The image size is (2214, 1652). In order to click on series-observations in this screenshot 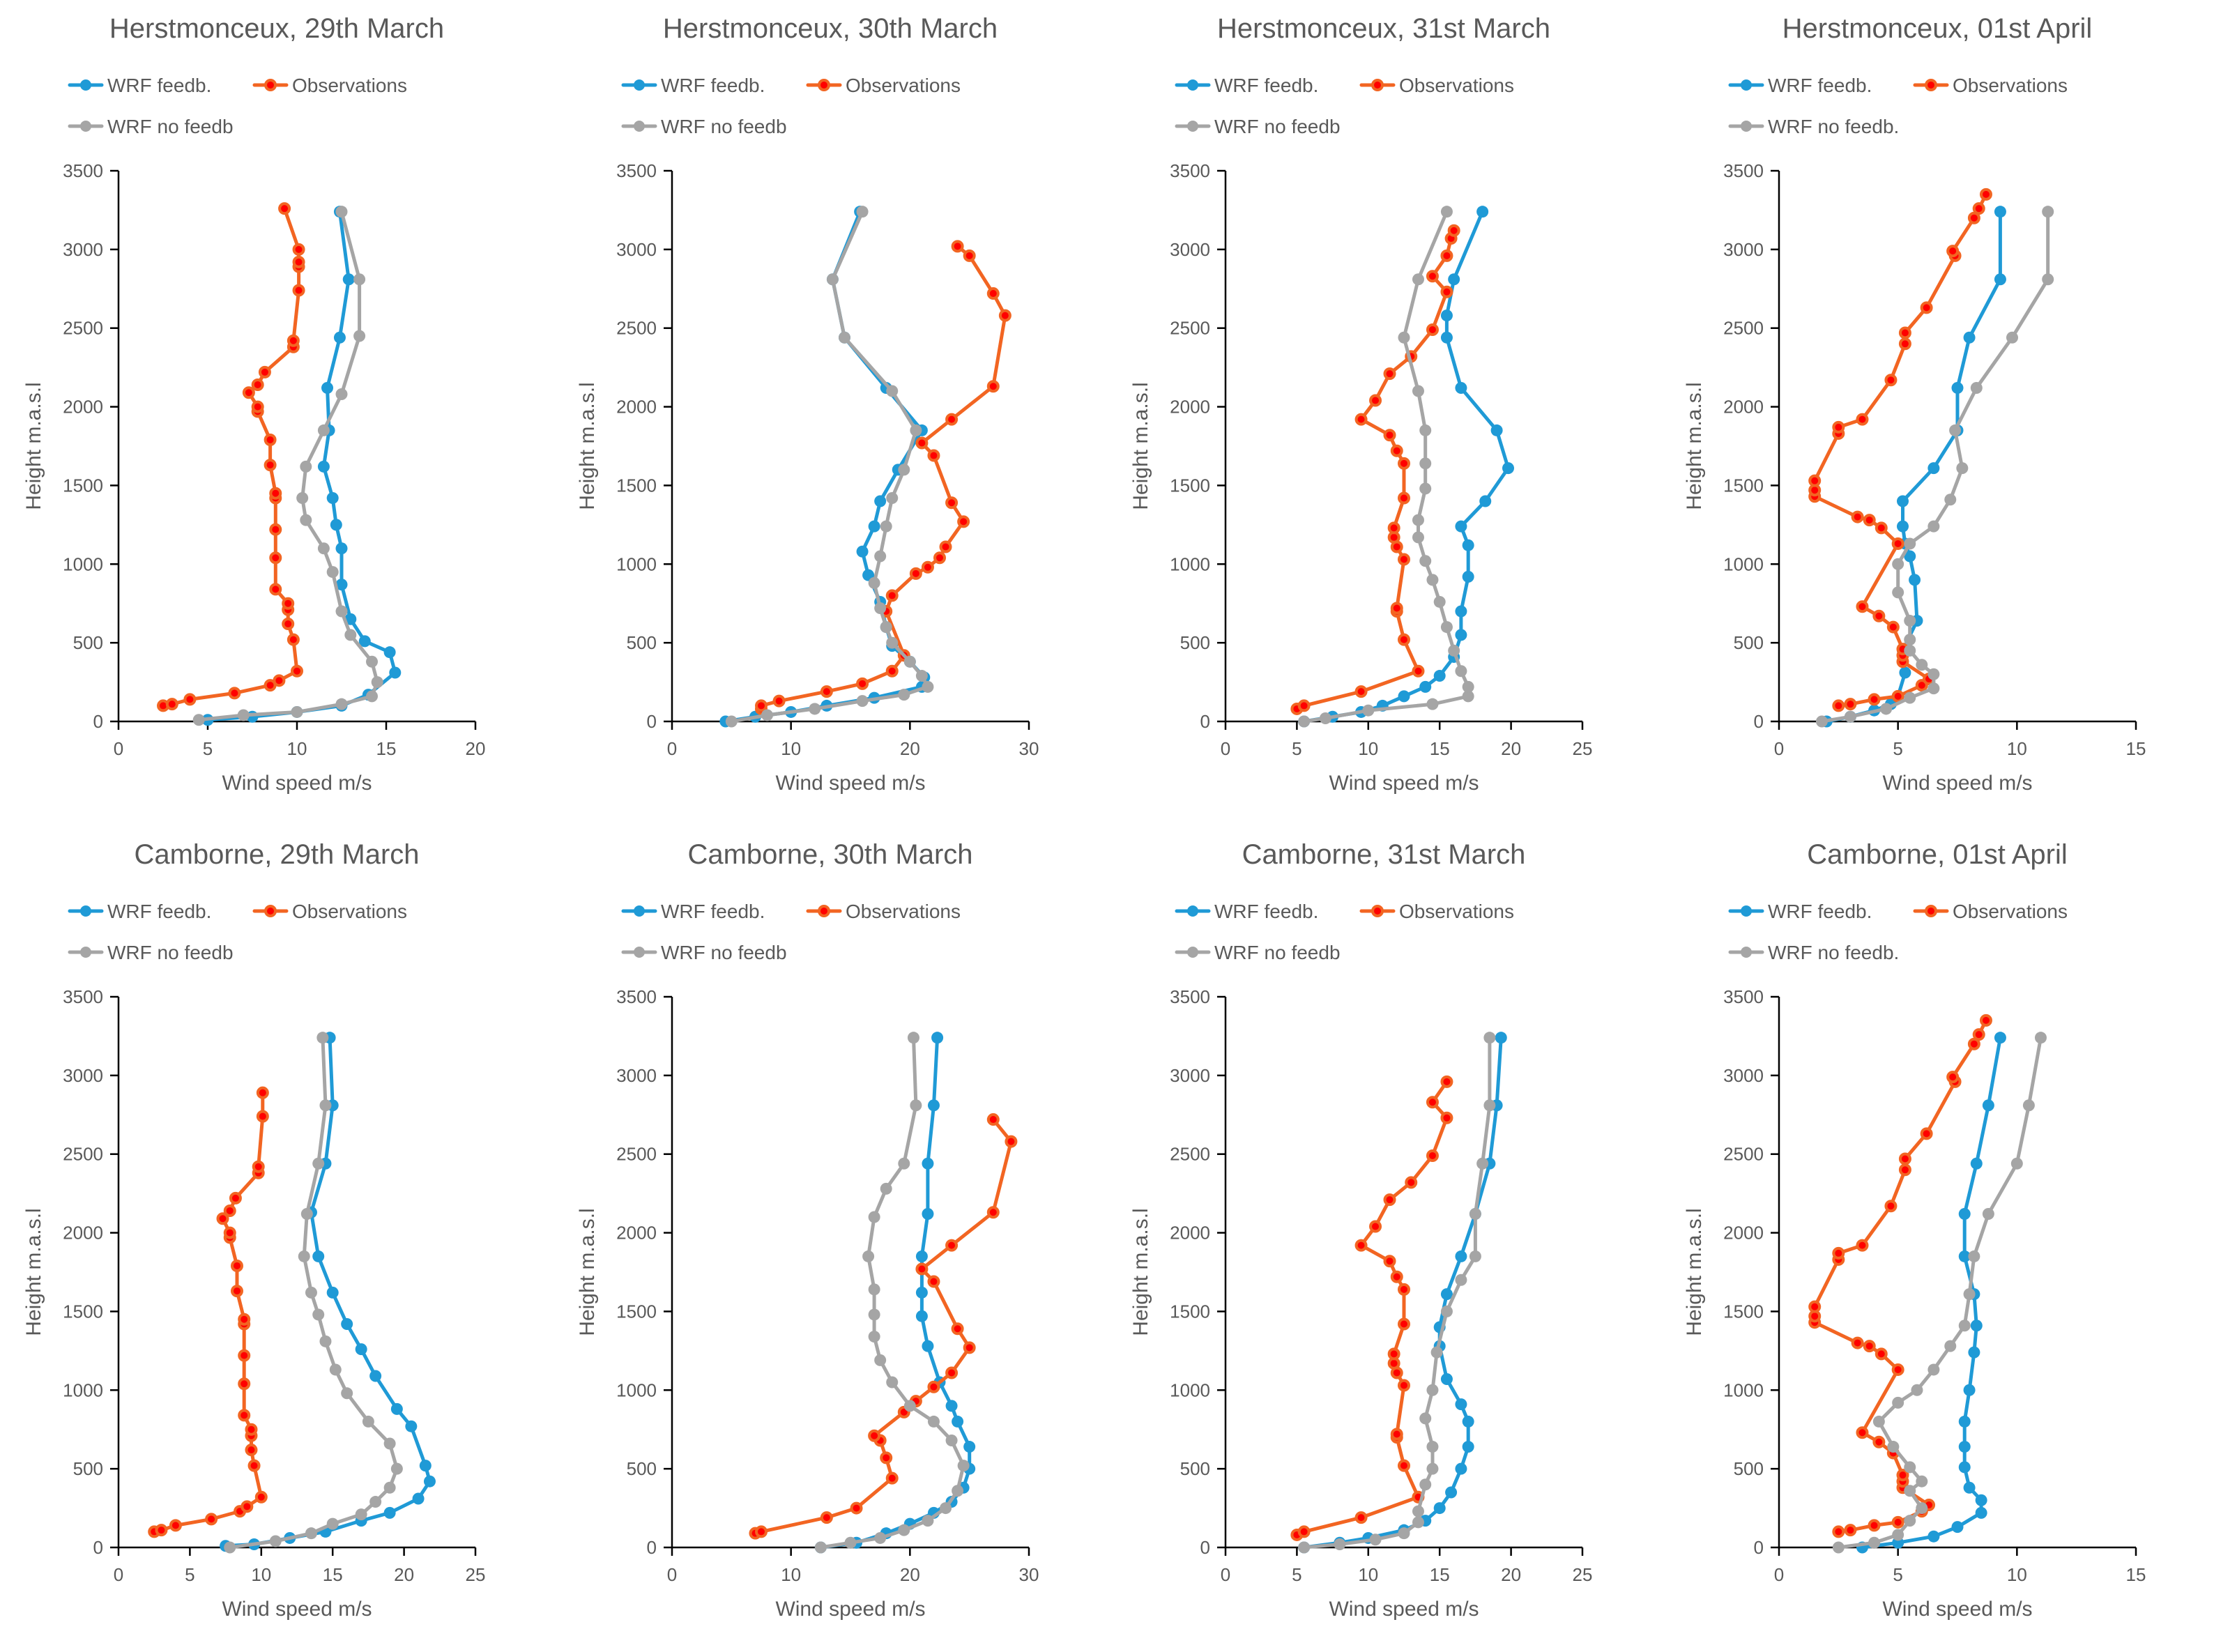, I will do `click(208, 1312)`.